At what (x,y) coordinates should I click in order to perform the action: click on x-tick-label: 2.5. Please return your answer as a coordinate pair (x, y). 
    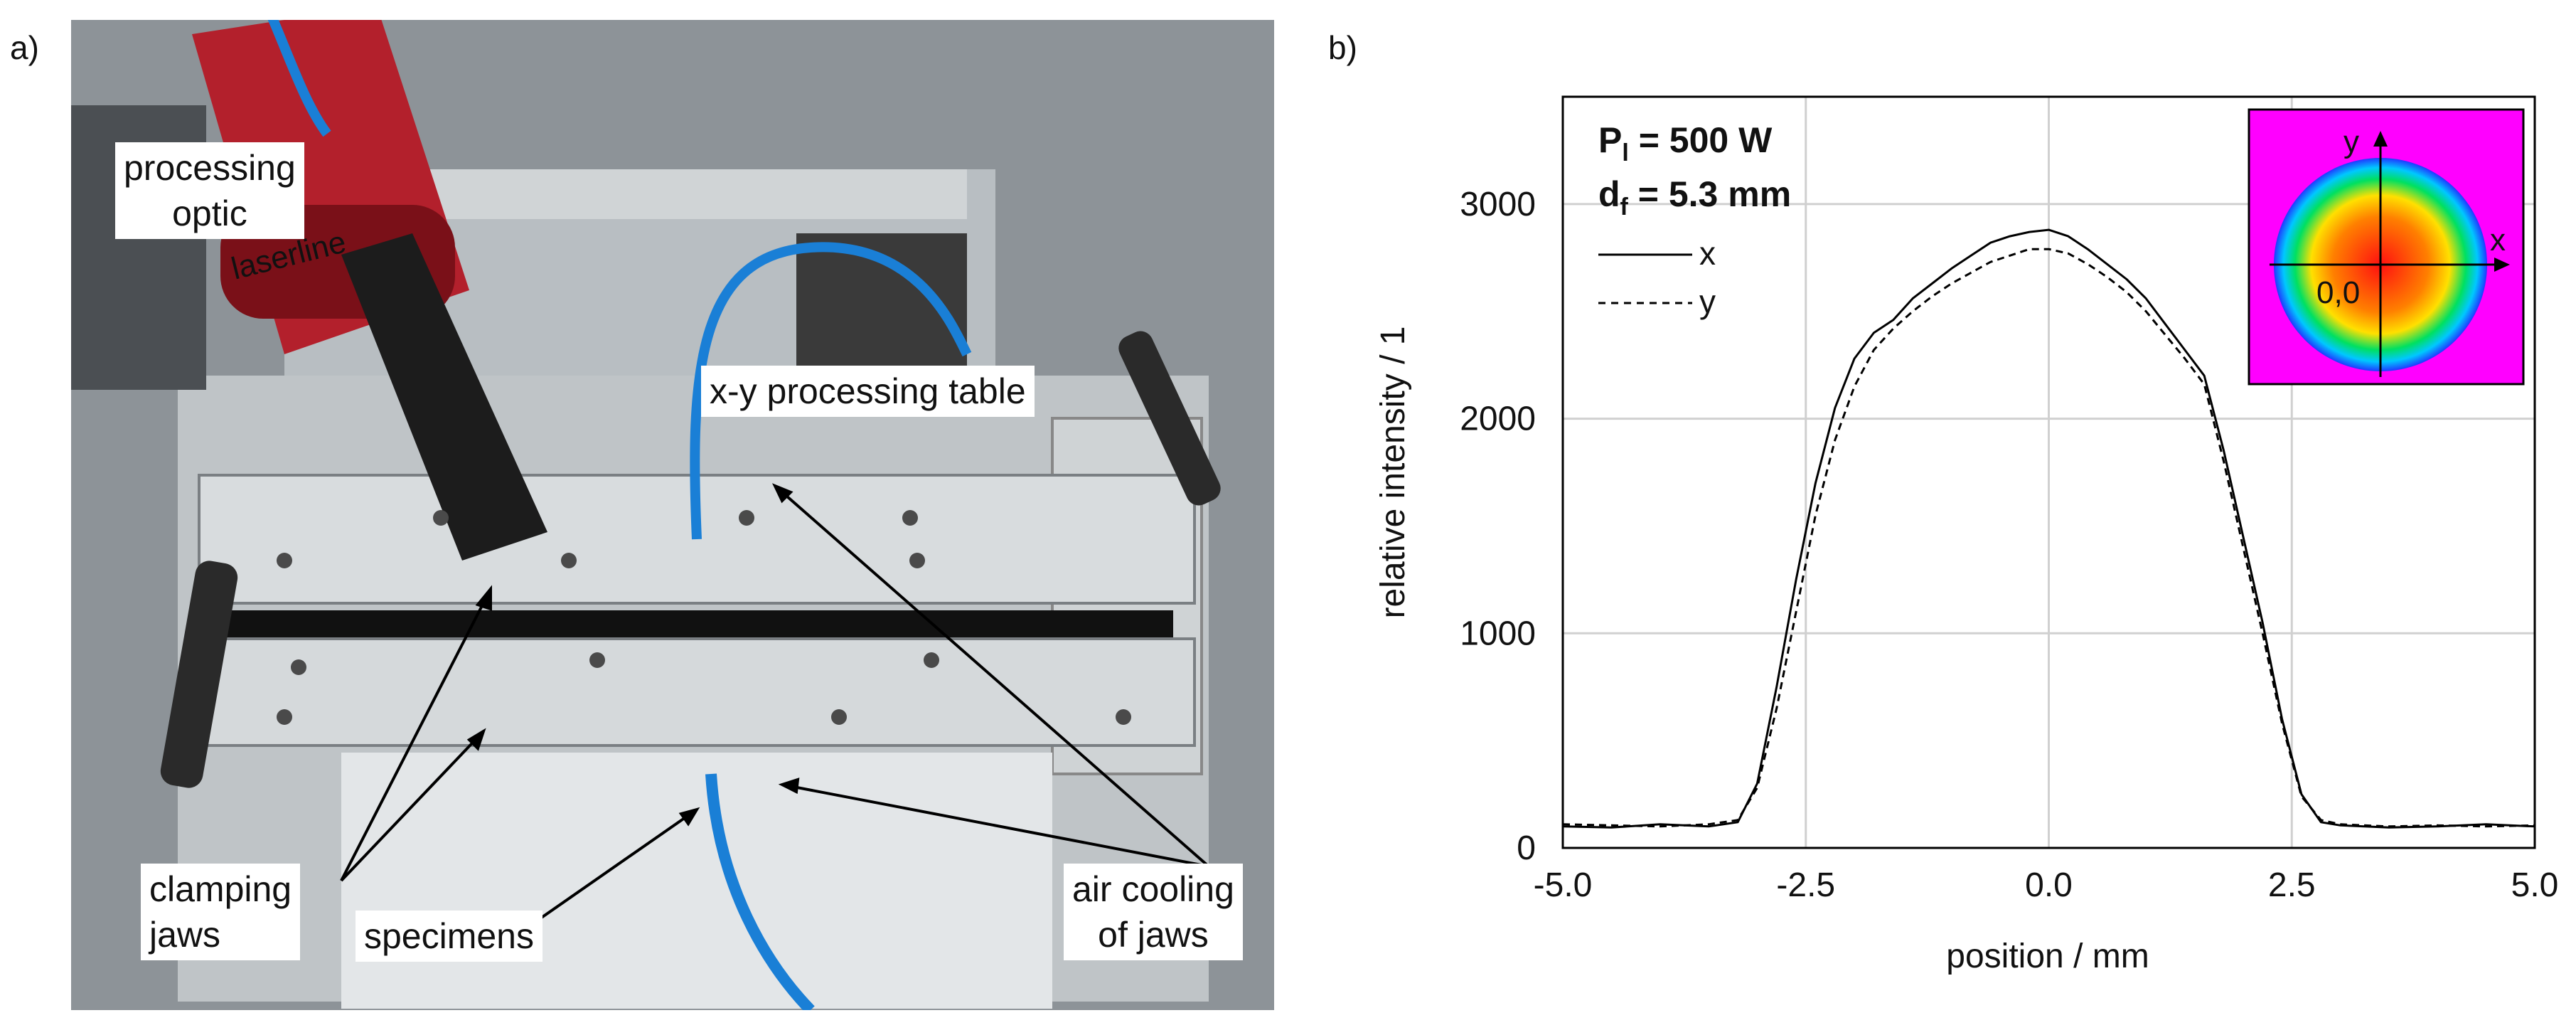
    Looking at the image, I should click on (2292, 885).